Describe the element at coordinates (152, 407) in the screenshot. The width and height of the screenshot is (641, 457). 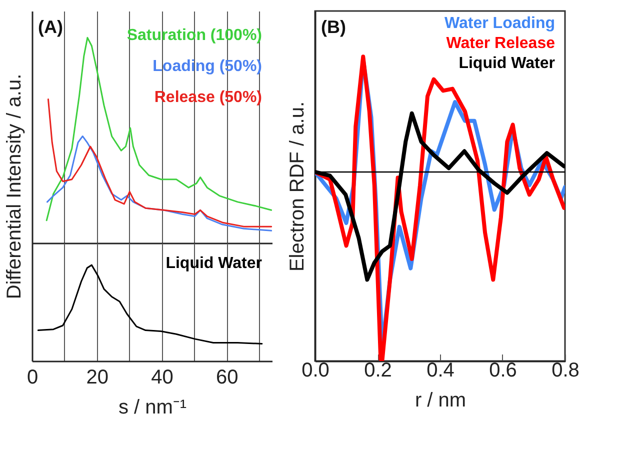
I see `x-axis-title: s / nm⁻¹` at that location.